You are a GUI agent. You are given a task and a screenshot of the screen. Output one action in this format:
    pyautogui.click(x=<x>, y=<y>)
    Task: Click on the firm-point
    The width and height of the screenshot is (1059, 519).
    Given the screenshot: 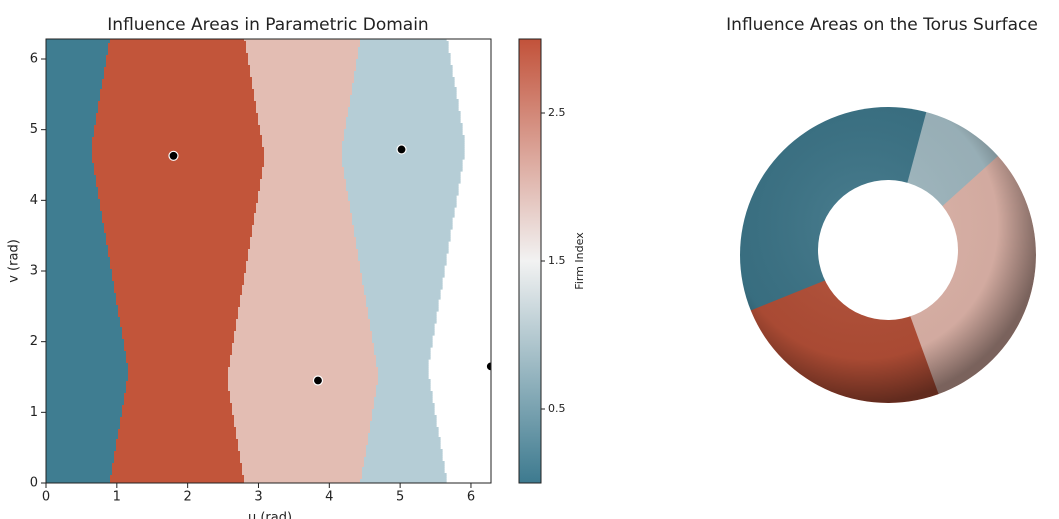 What is the action you would take?
    pyautogui.click(x=173, y=155)
    